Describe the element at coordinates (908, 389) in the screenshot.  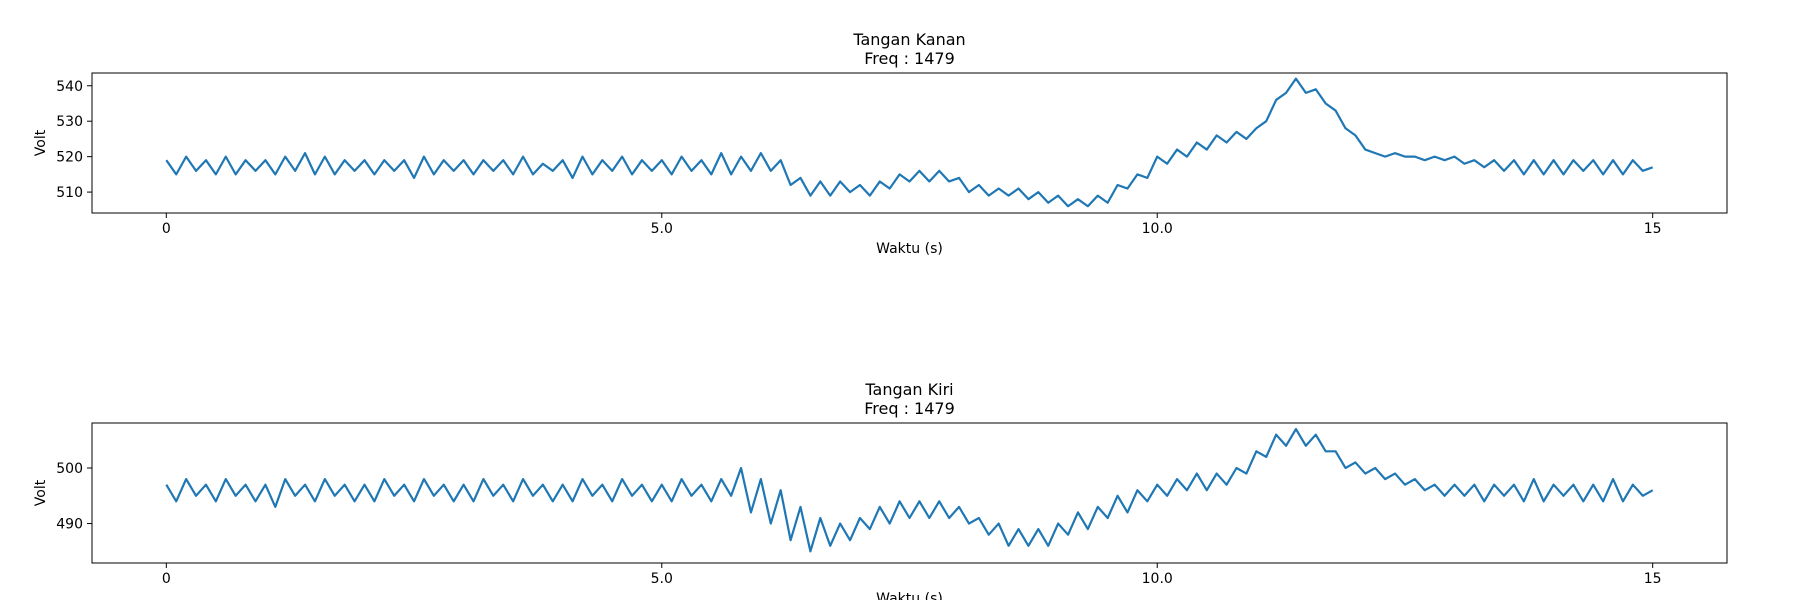
I see `chart-title: Tangan Kiri` at that location.